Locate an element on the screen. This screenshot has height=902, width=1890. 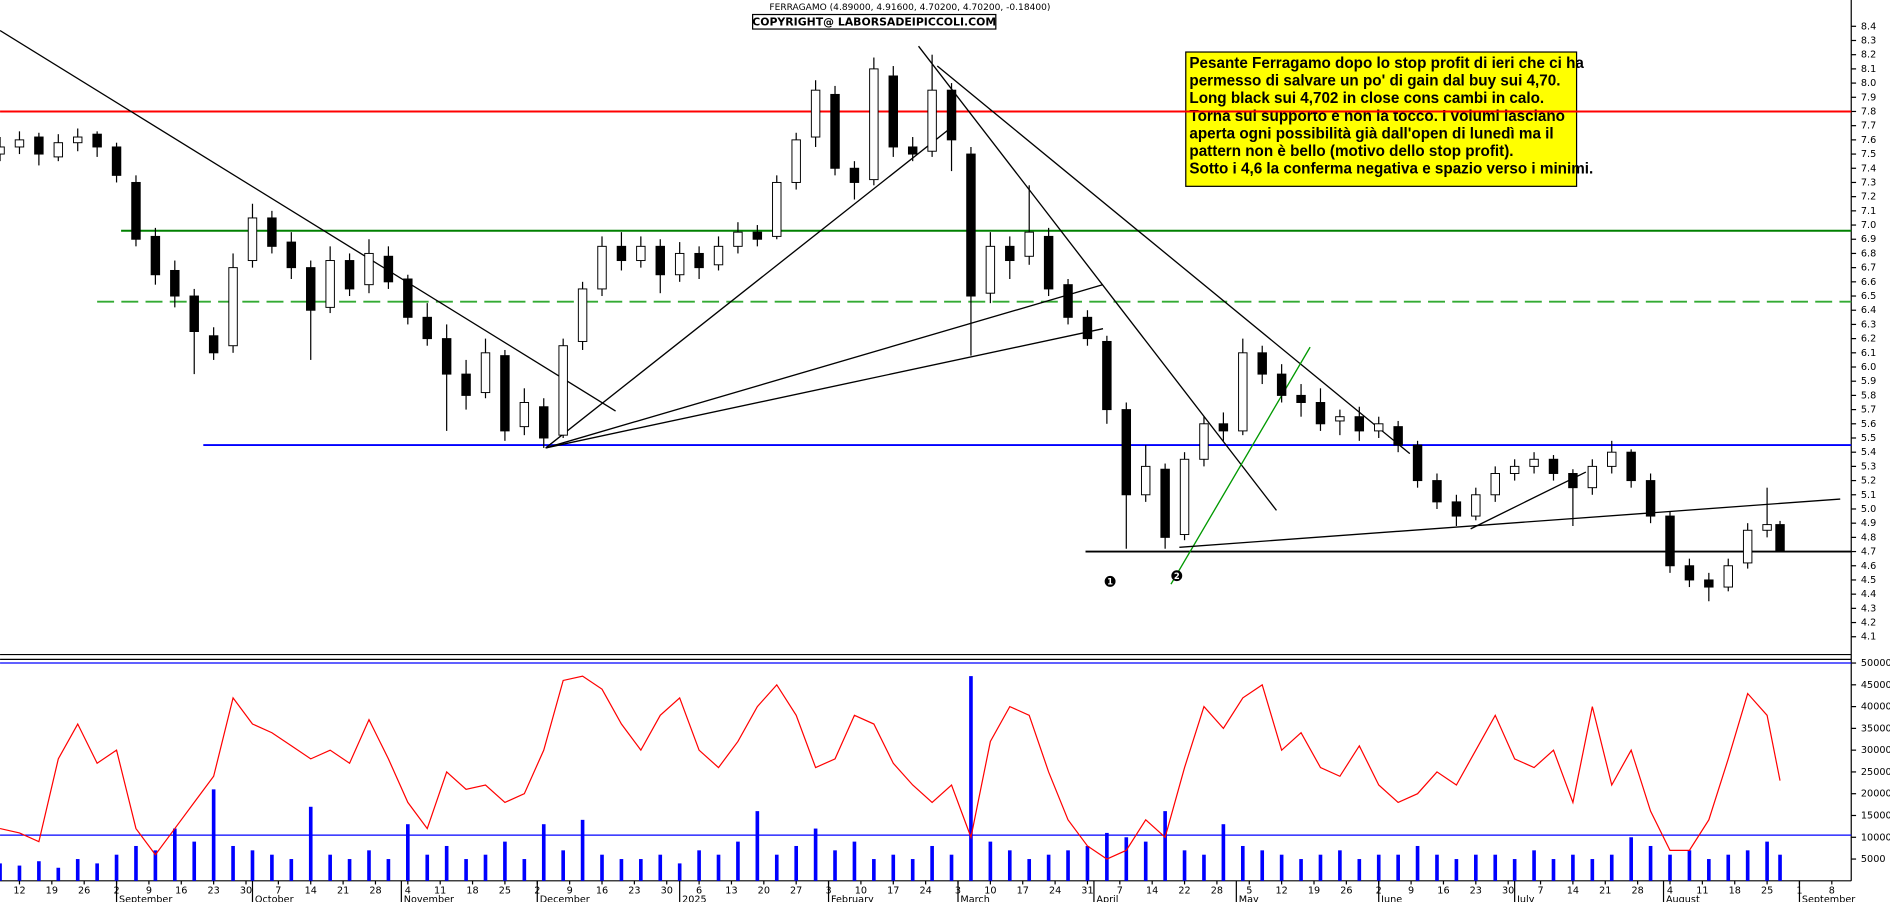
annotation-background is located at coordinates (1381, 119).